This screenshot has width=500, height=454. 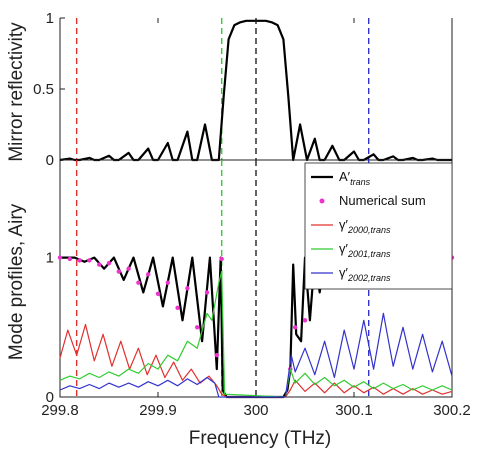 What do you see at coordinates (382, 200) in the screenshot?
I see `legend-label-1: Numerical sum` at bounding box center [382, 200].